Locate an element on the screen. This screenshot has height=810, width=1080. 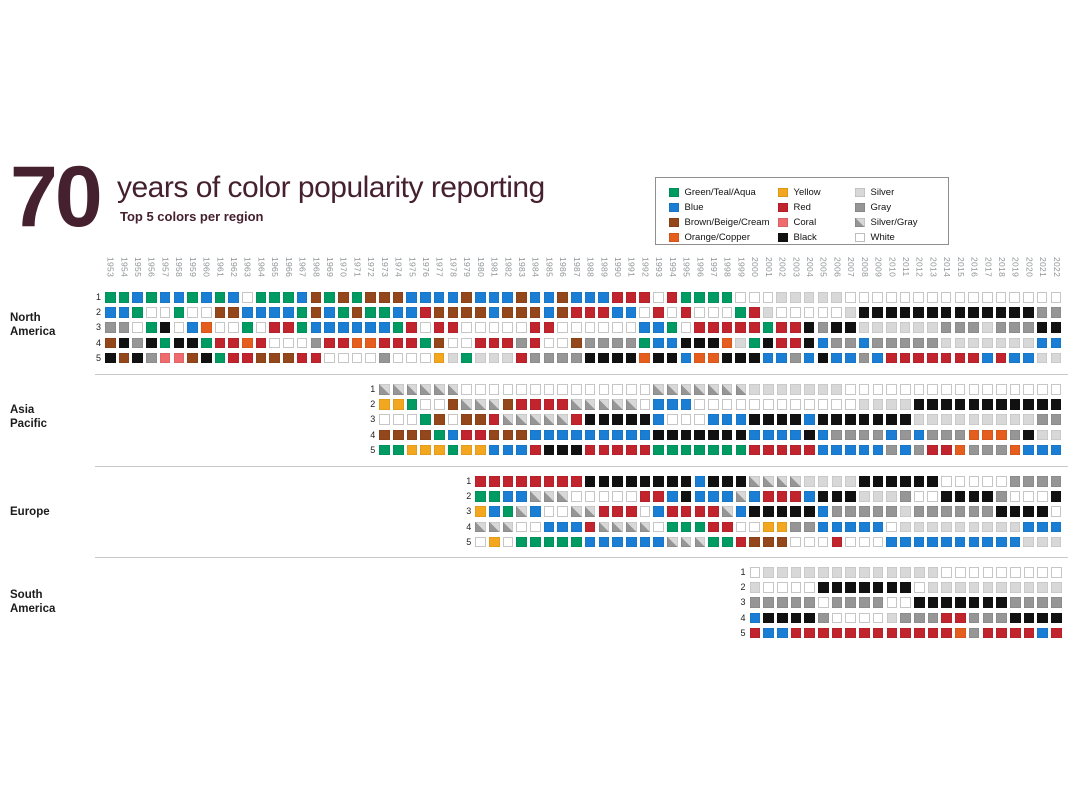
year-label: 1985 is located at coordinates (549, 267).